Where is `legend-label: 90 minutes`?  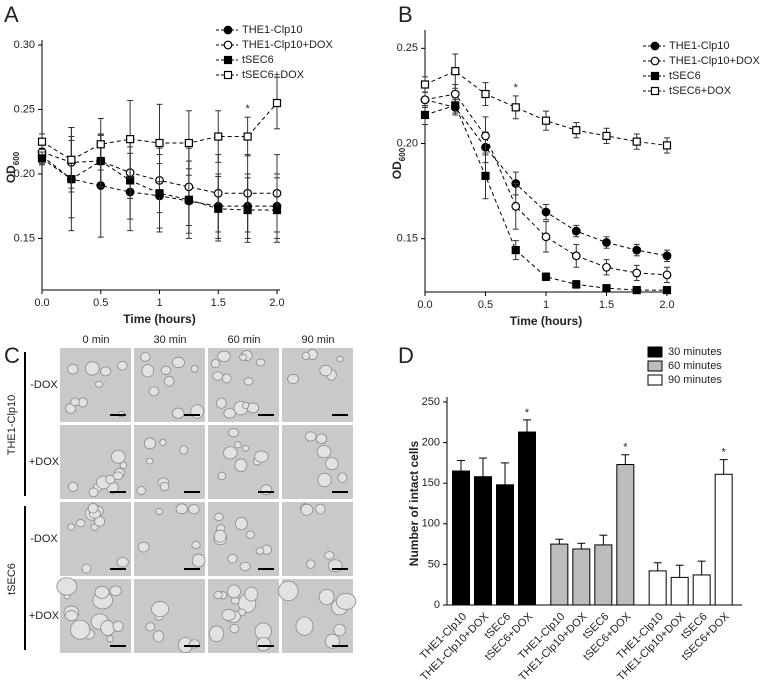 legend-label: 90 minutes is located at coordinates (695, 380).